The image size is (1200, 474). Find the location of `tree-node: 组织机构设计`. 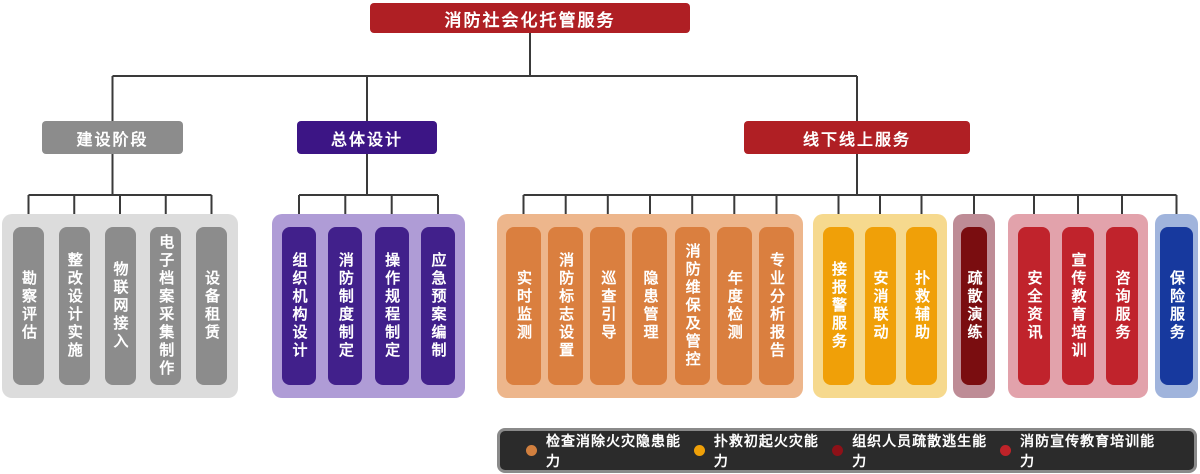

tree-node: 组织机构设计 is located at coordinates (299, 306).